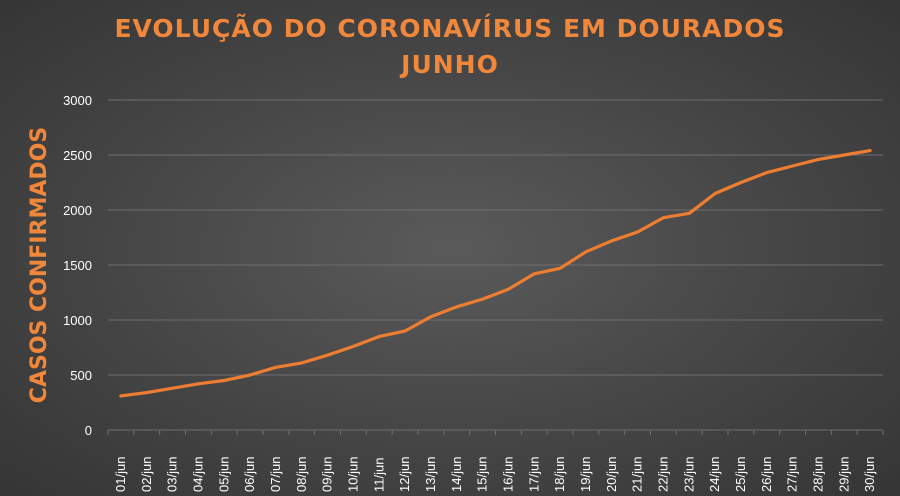 This screenshot has width=900, height=496. Describe the element at coordinates (146, 474) in the screenshot. I see `x-tick-label: 02/jun` at that location.